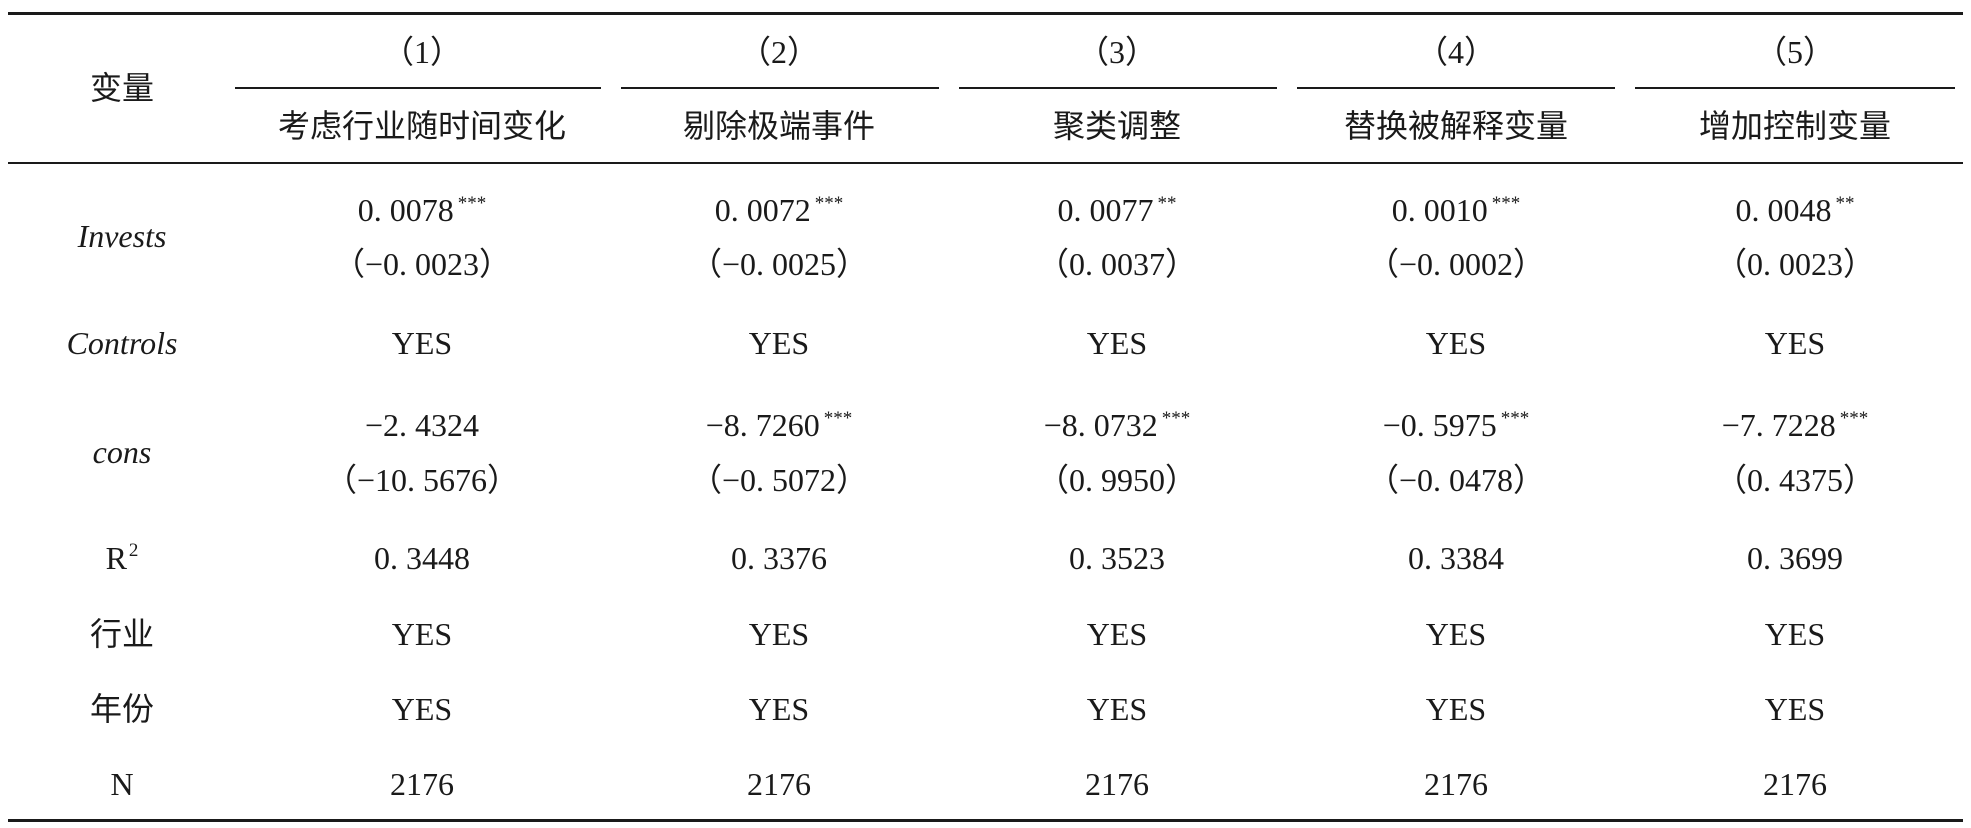  I want to click on row-label: 年份, so click(122, 709).